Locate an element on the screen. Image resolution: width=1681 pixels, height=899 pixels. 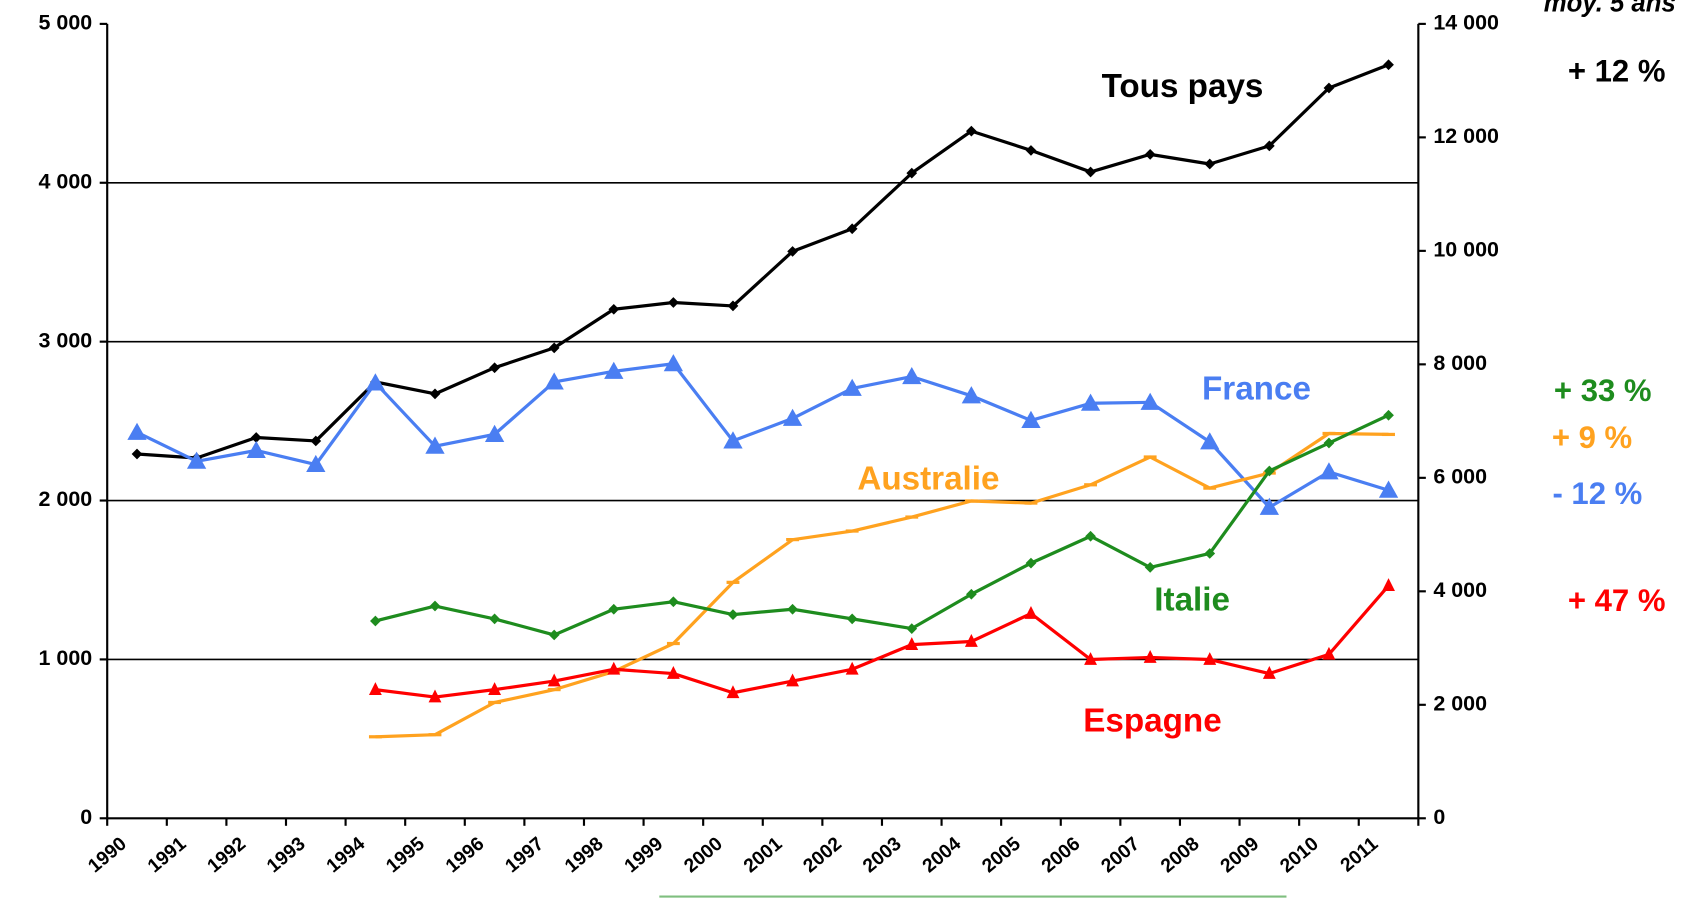
annotation: + 9 % is located at coordinates (1592, 437).